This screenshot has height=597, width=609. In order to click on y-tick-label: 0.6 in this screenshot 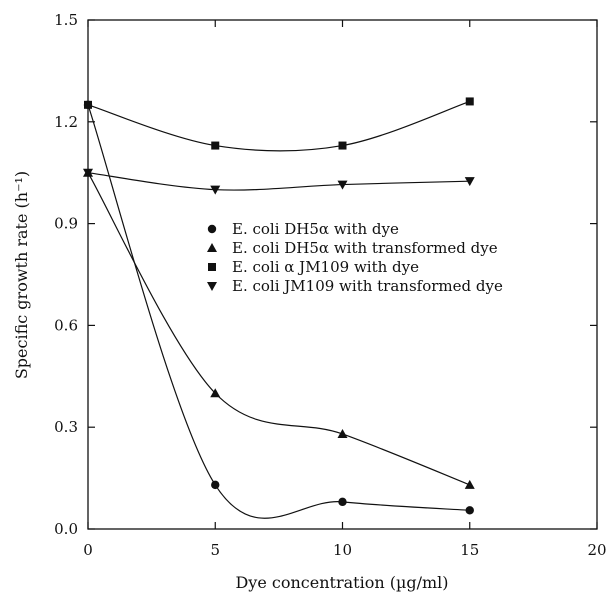, I will do `click(66, 325)`.